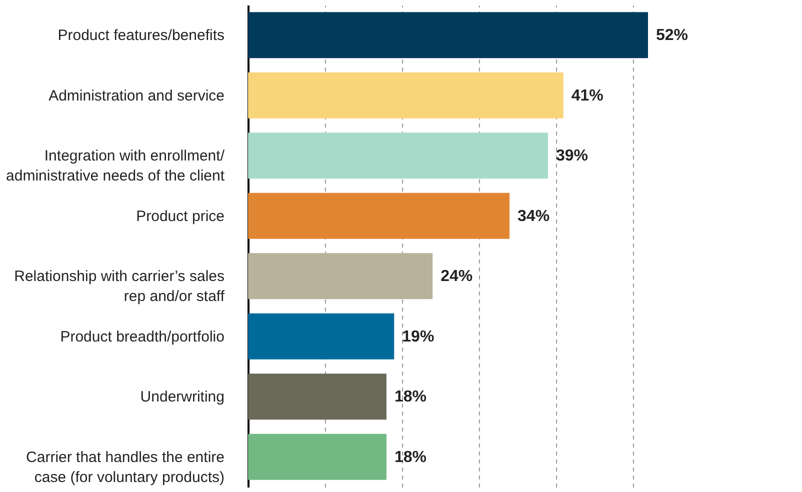 The height and width of the screenshot is (492, 802). Describe the element at coordinates (125, 467) in the screenshot. I see `y-tick-label: Carrier that handles the entire case (for voluntary products)` at that location.